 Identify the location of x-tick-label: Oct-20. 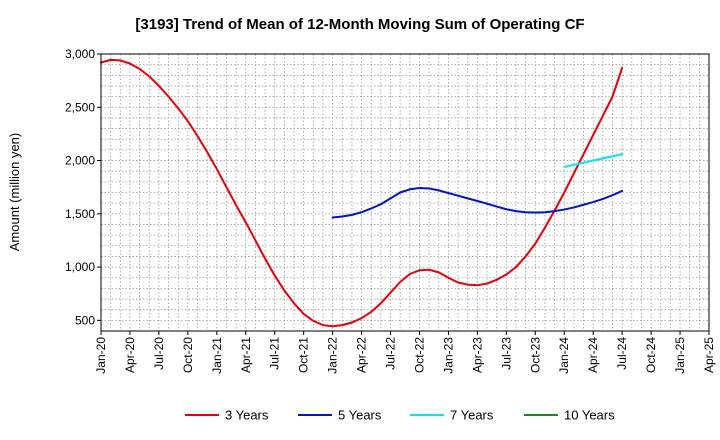
(188, 355).